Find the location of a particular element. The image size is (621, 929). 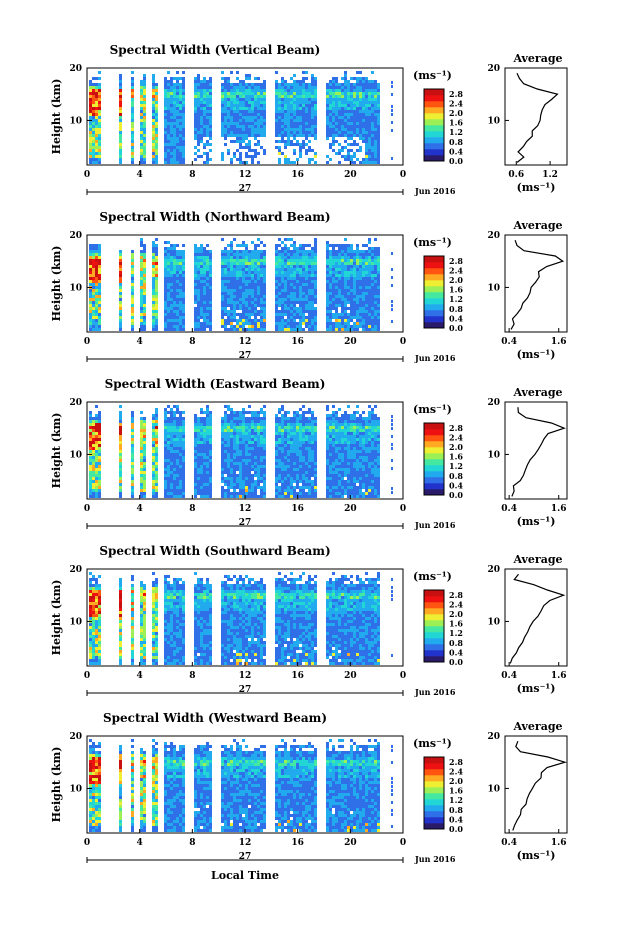

average-unit: (ms⁻¹) is located at coordinates (536, 354).